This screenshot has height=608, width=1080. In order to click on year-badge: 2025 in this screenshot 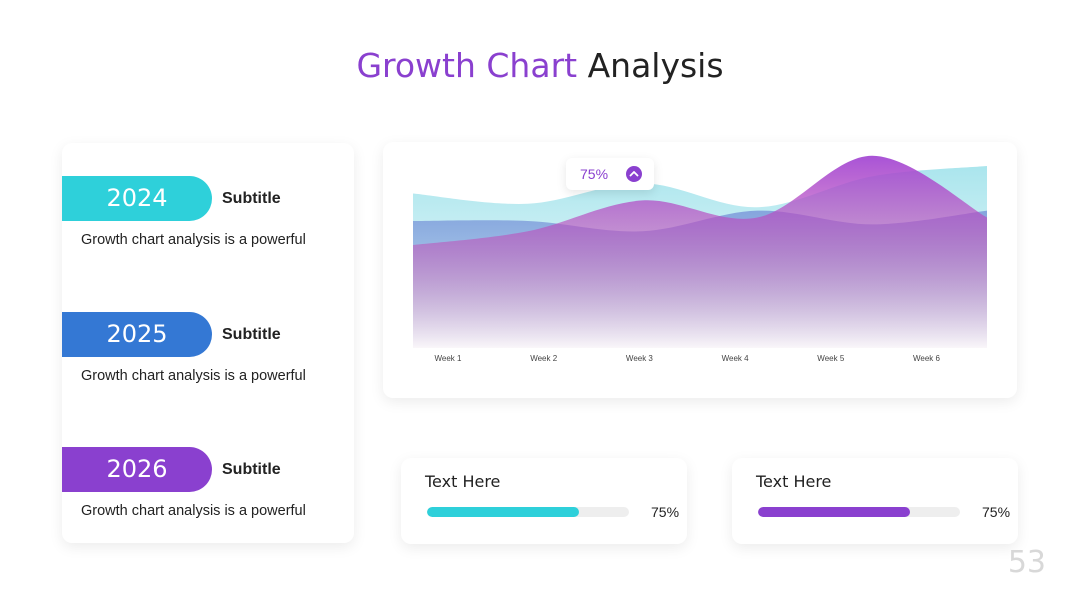, I will do `click(137, 334)`.